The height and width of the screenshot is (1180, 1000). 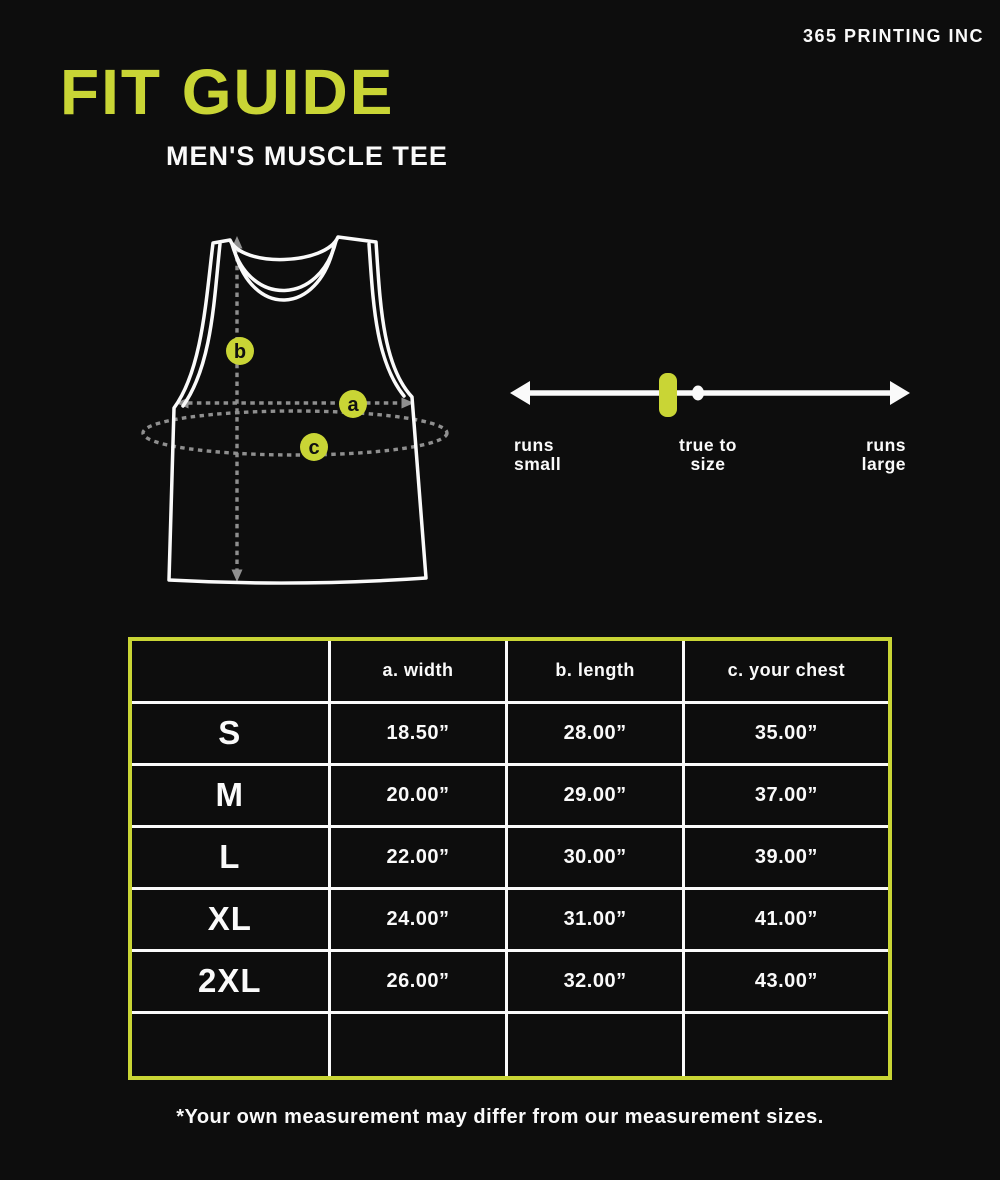 I want to click on table-row: XL 24.00” 31.00” 41.00”, so click(x=510, y=919).